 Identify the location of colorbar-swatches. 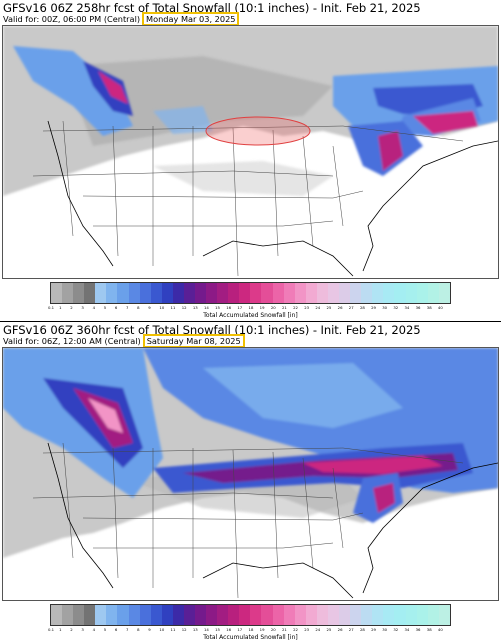
(250, 293).